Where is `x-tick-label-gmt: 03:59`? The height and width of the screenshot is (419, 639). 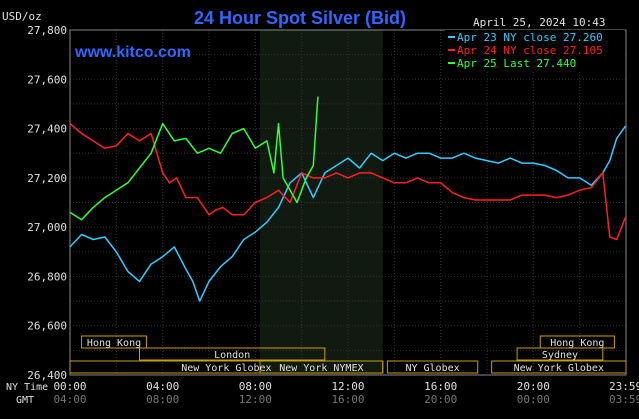 x-tick-label-gmt: 03:59 is located at coordinates (624, 399).